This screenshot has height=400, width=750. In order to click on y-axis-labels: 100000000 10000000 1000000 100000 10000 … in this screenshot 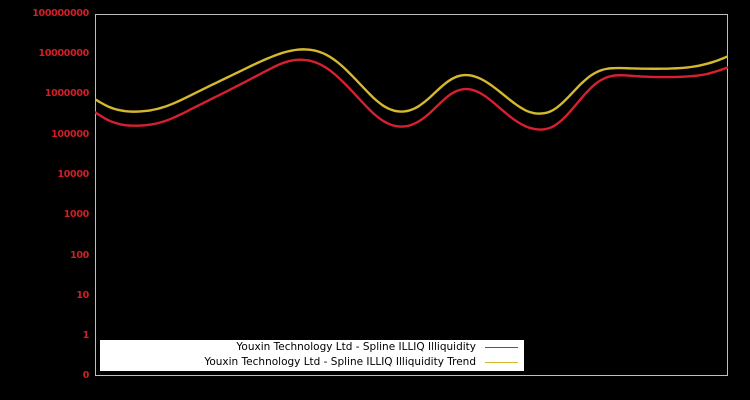, I will do `click(44, 200)`.